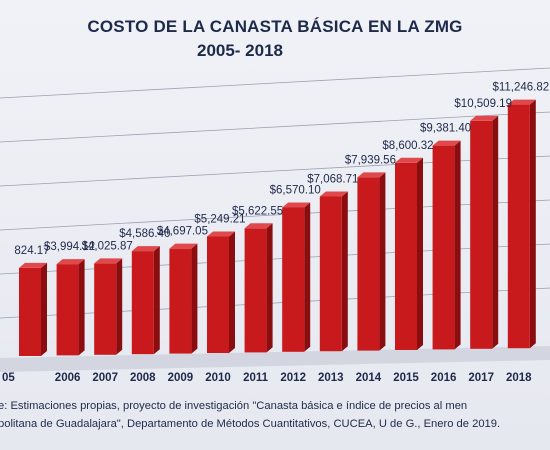 The width and height of the screenshot is (550, 450). What do you see at coordinates (481, 378) in the screenshot?
I see `x-tick-label: 2017` at bounding box center [481, 378].